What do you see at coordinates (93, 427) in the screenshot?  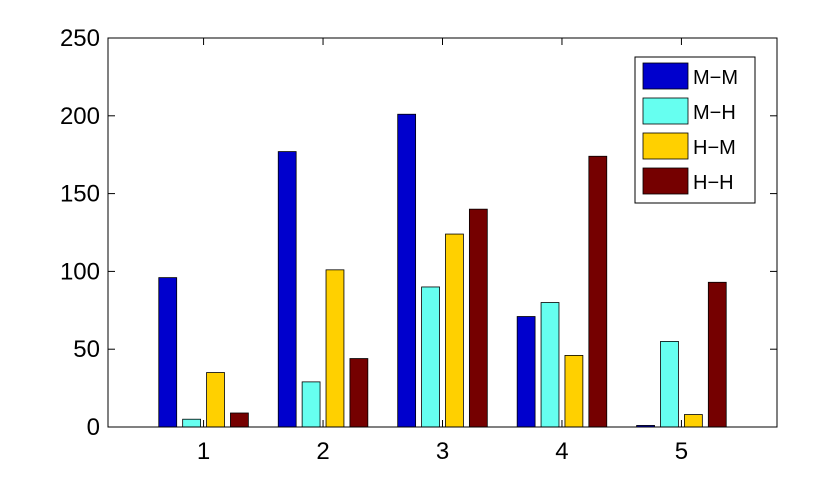 I see `y-tick-label-0: 0` at bounding box center [93, 427].